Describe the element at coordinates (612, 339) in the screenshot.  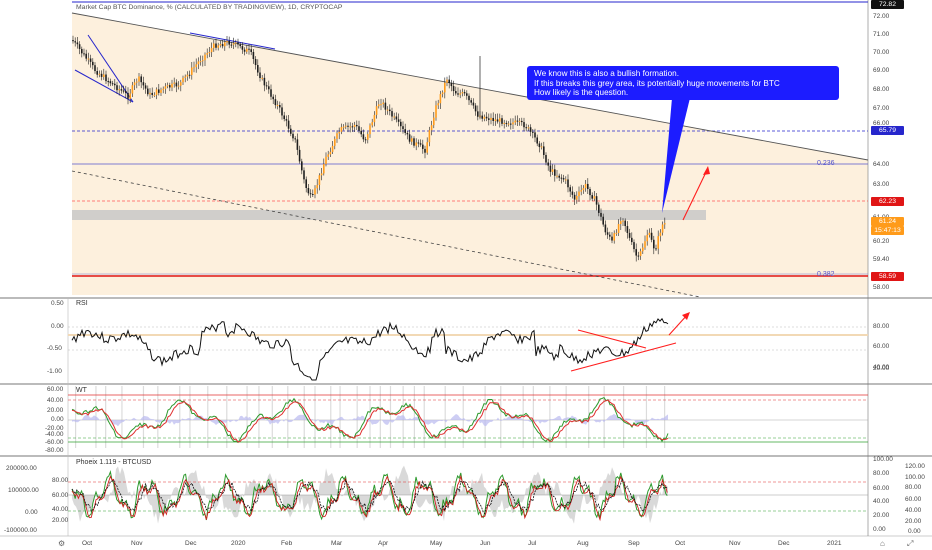
I see `rsi-resistance-trendline` at that location.